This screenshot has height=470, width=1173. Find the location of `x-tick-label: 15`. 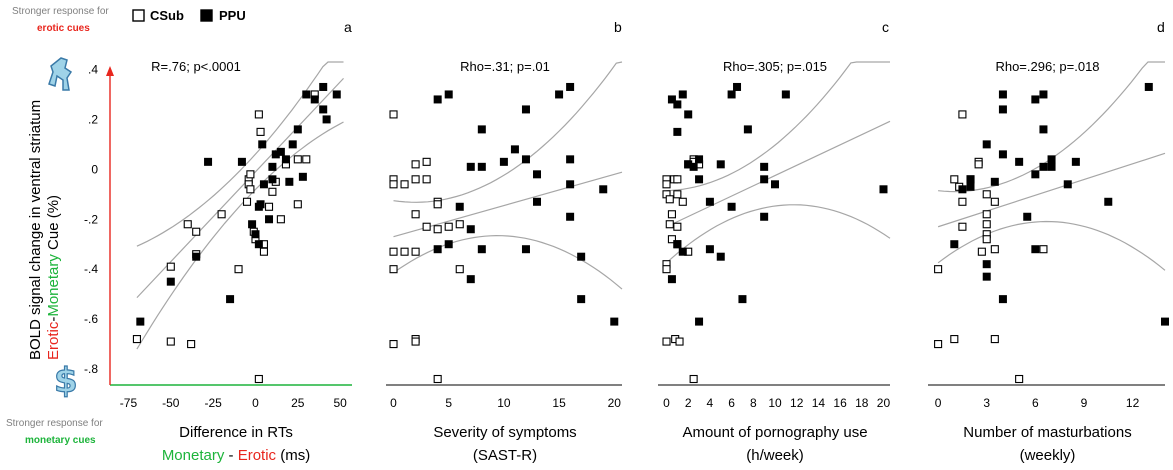

x-tick-label: 15 is located at coordinates (559, 403).